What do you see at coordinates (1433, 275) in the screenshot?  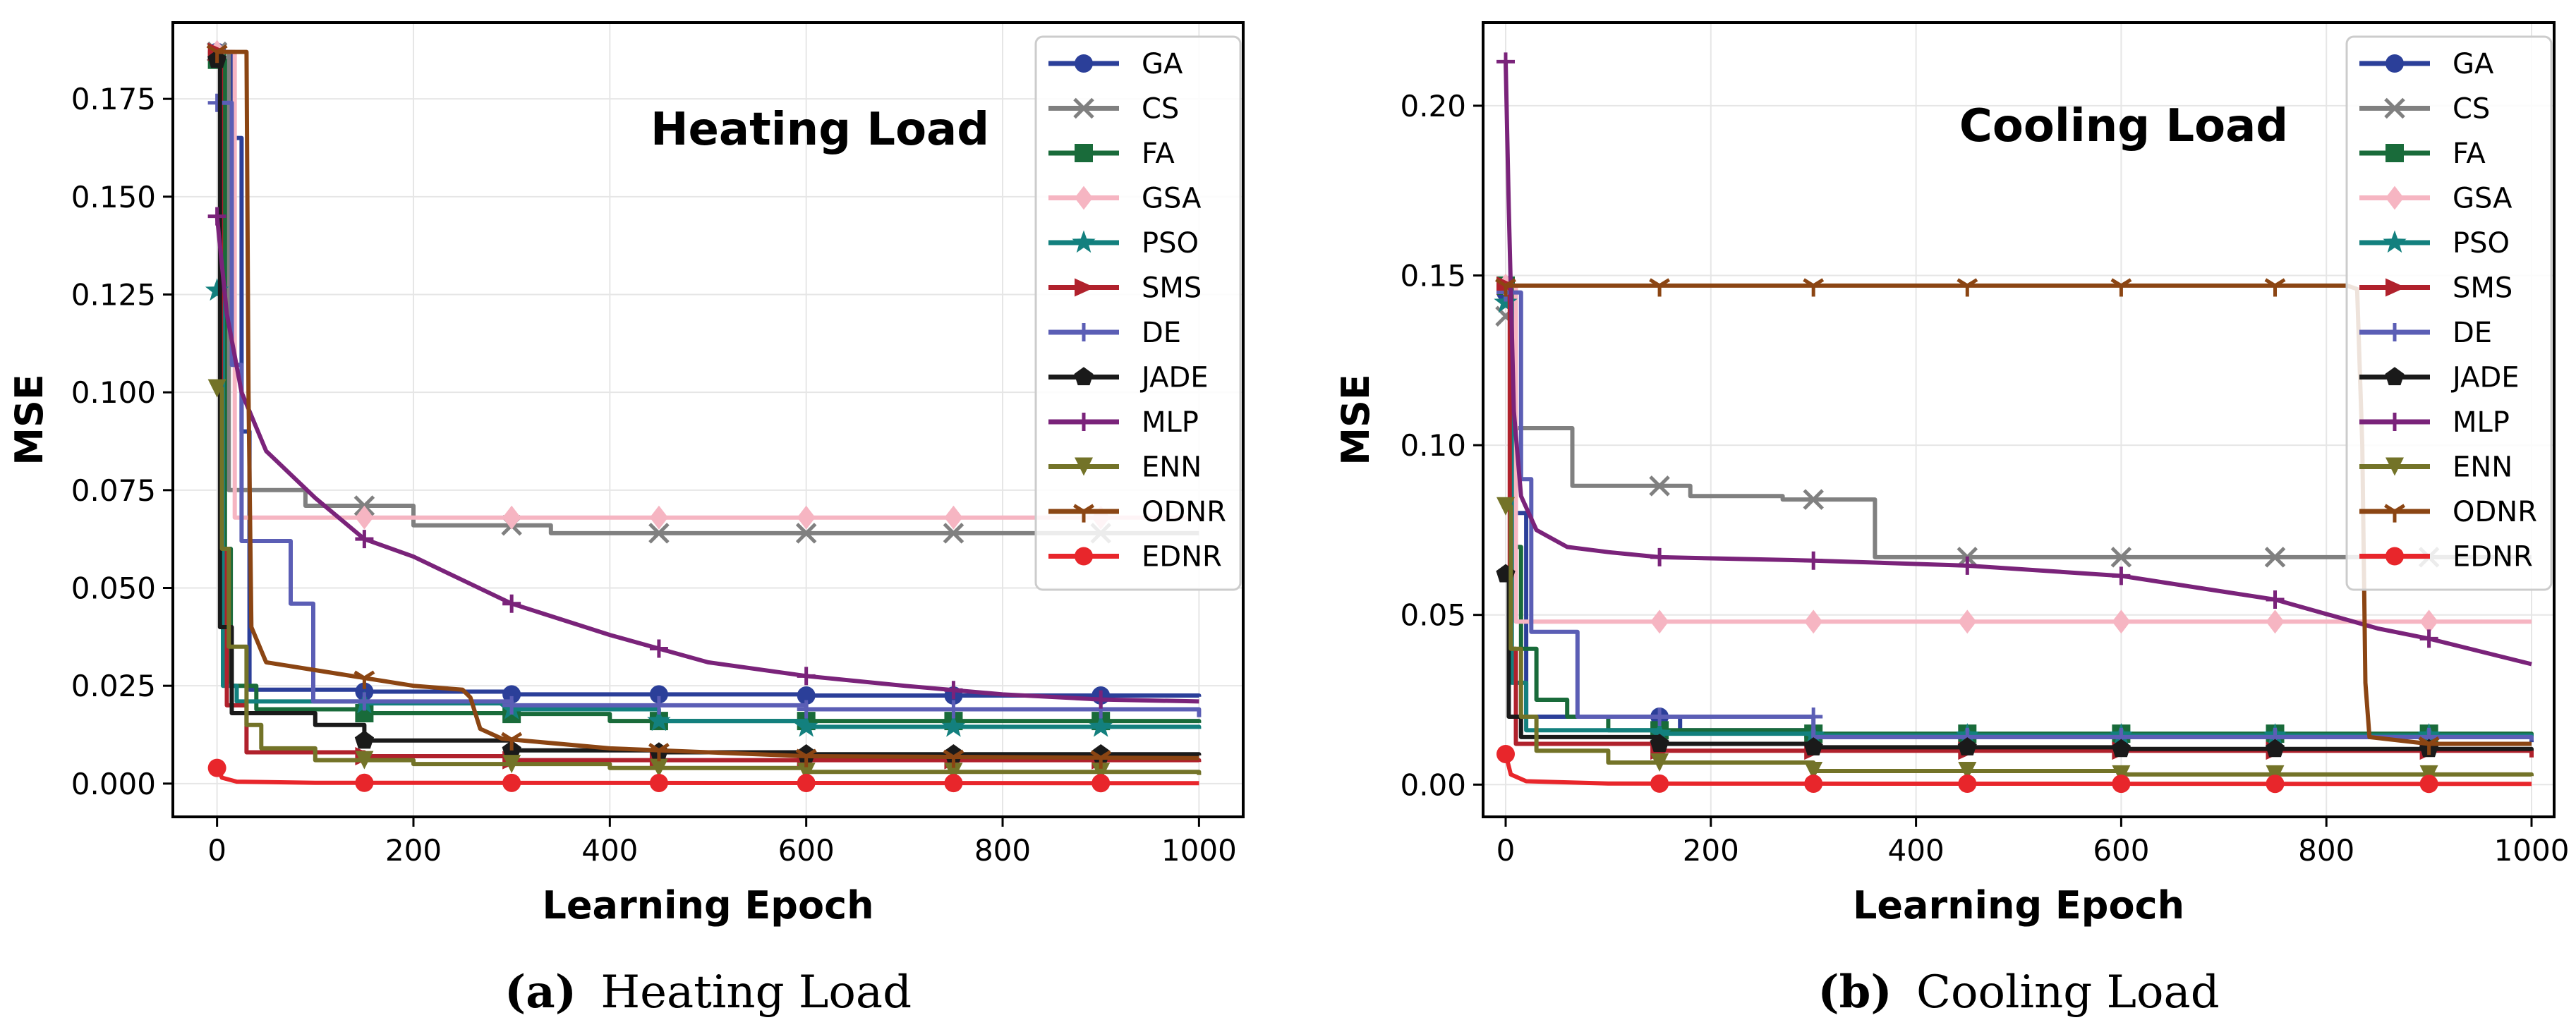 I see `y-tick-label: 0.15` at bounding box center [1433, 275].